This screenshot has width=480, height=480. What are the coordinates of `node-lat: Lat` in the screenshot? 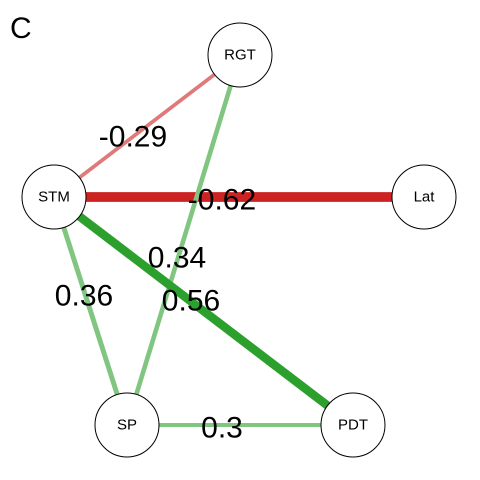 It's located at (424, 197).